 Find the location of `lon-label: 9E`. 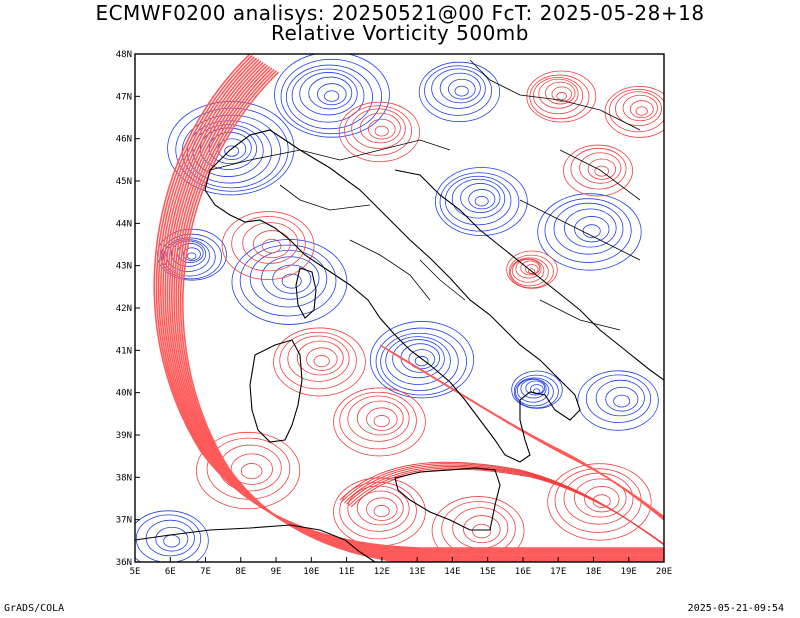

lon-label: 9E is located at coordinates (276, 572).